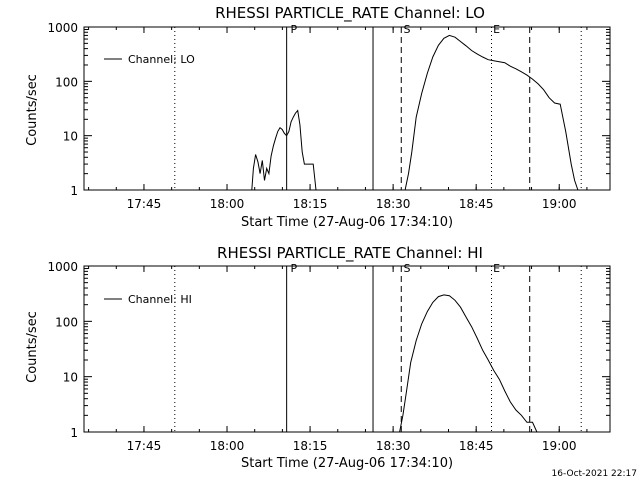 The image size is (640, 480). I want to click on timestamp-footer: 16-Oct-2021 22:17, so click(594, 474).